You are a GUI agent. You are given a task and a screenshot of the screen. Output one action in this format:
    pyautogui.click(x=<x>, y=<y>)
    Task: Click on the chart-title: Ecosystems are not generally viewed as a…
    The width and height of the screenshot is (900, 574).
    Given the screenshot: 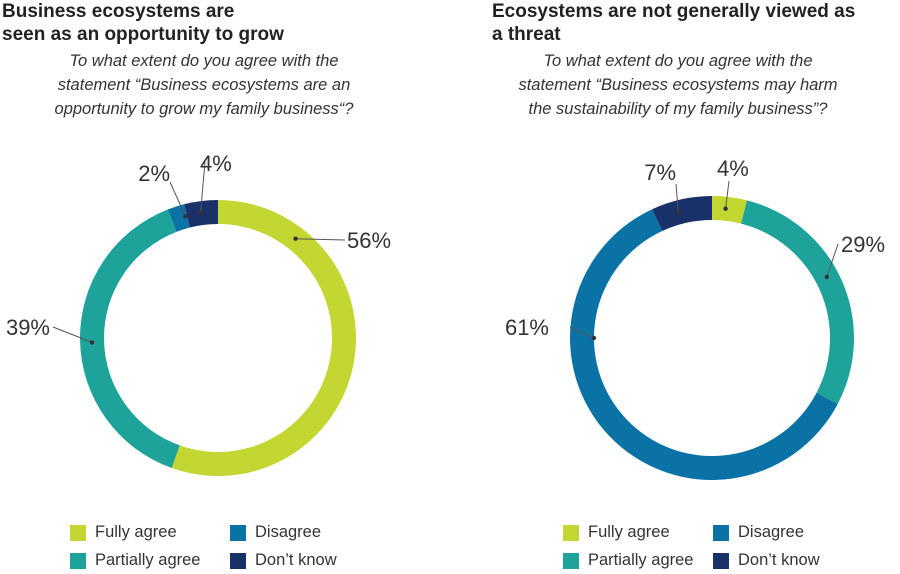 What is the action you would take?
    pyautogui.click(x=692, y=23)
    